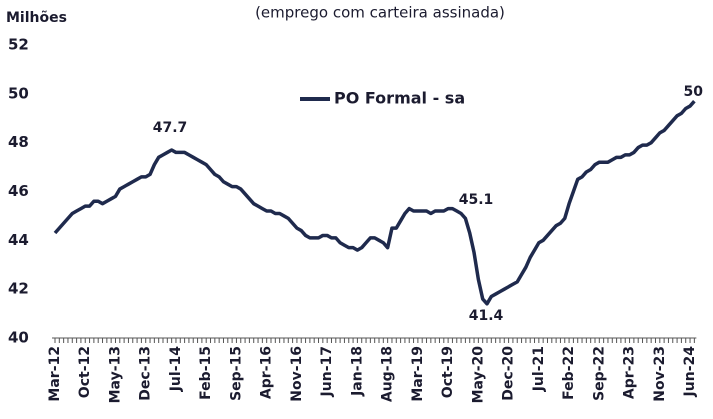  What do you see at coordinates (236, 373) in the screenshot?
I see `x-tick-label: Sep-15` at bounding box center [236, 373].